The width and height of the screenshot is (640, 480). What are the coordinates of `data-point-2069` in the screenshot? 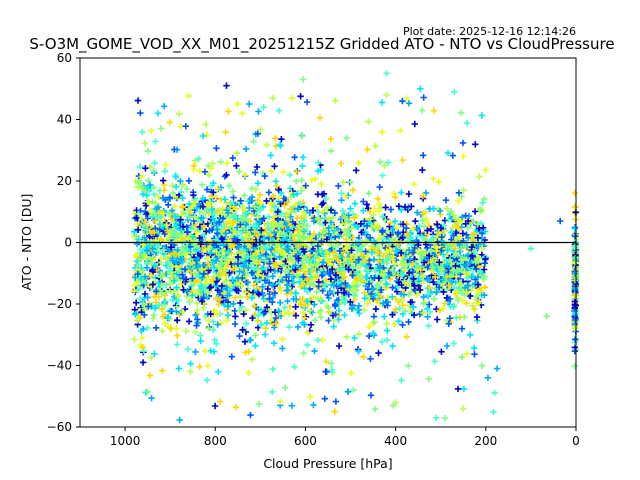 It's located at (379, 187).